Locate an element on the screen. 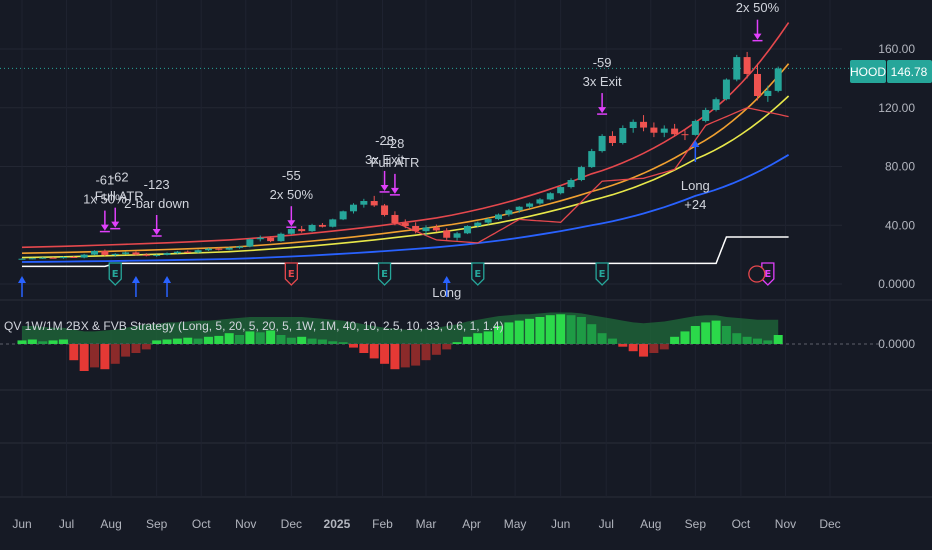 Image resolution: width=932 pixels, height=550 pixels. oscillator-pane is located at coordinates (440, 341).